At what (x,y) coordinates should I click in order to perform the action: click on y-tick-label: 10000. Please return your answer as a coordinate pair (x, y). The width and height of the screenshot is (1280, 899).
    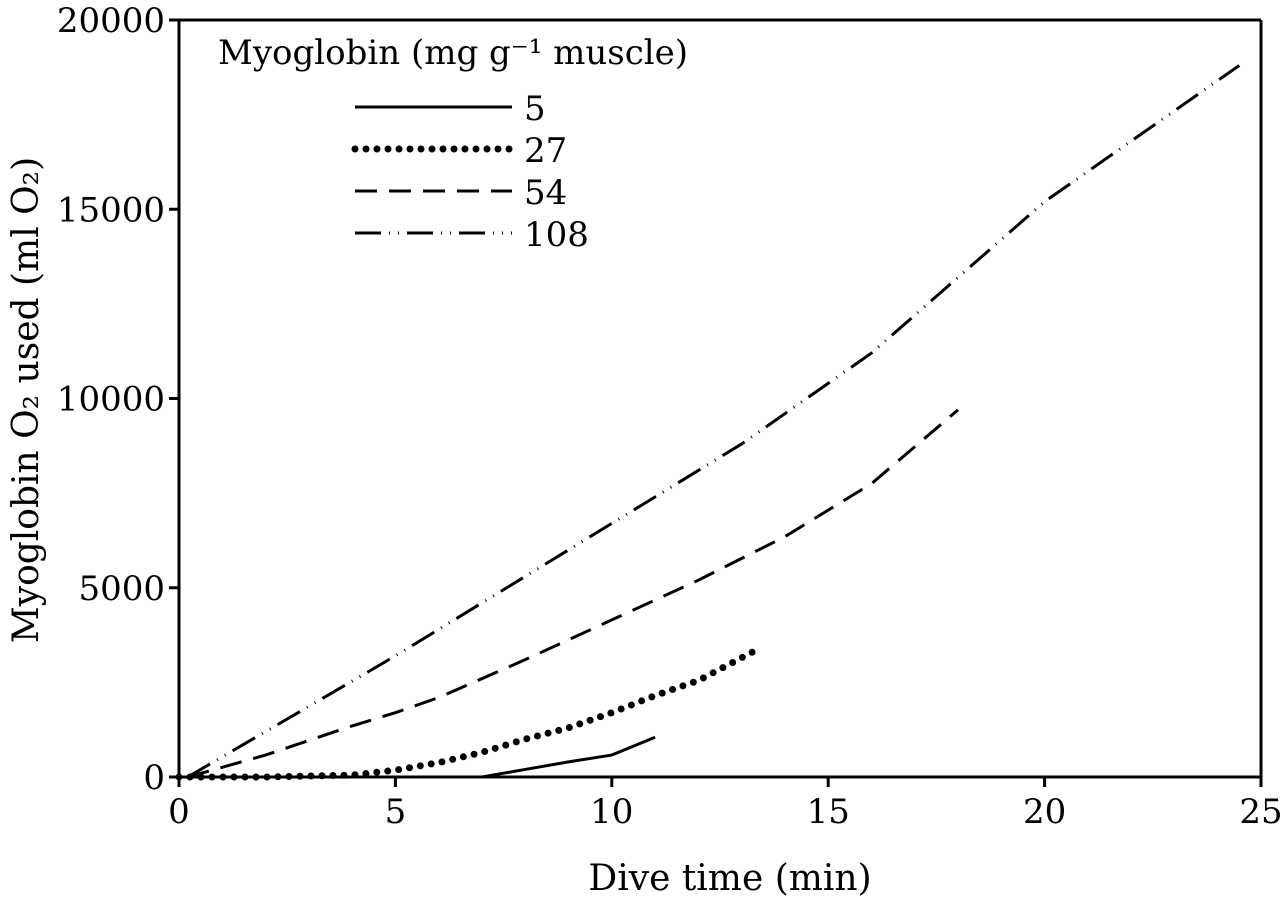
    Looking at the image, I should click on (111, 400).